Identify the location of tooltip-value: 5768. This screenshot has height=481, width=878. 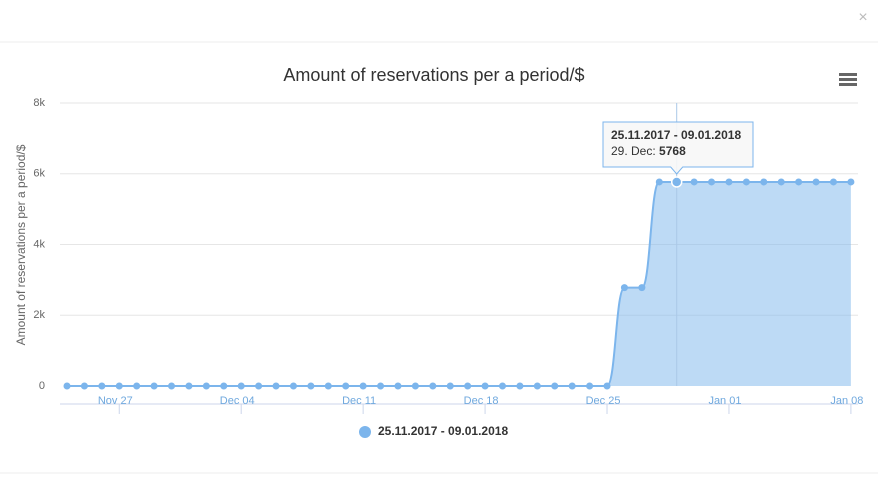
(672, 151).